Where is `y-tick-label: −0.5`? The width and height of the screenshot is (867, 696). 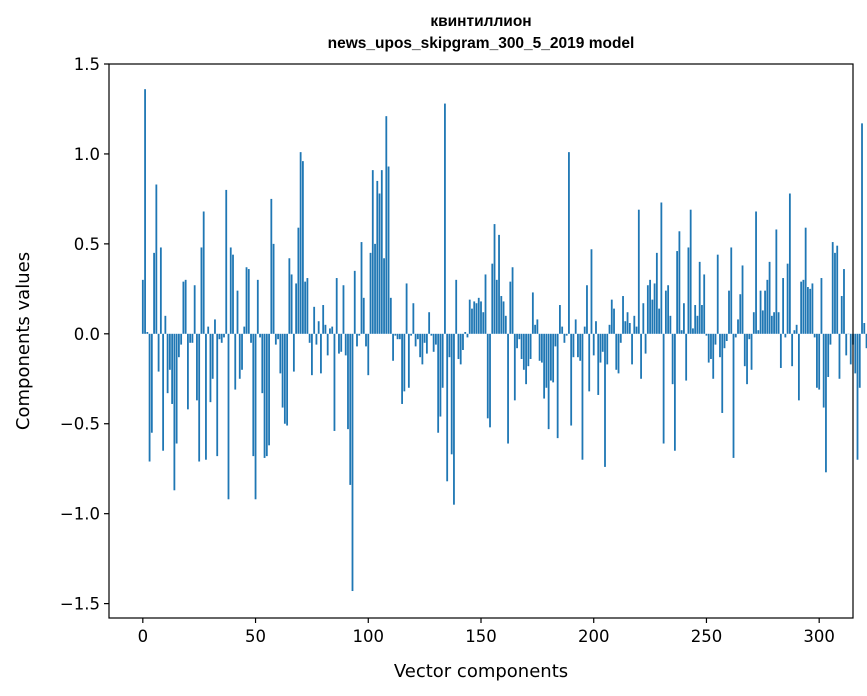
y-tick-label: −0.5 is located at coordinates (80, 424).